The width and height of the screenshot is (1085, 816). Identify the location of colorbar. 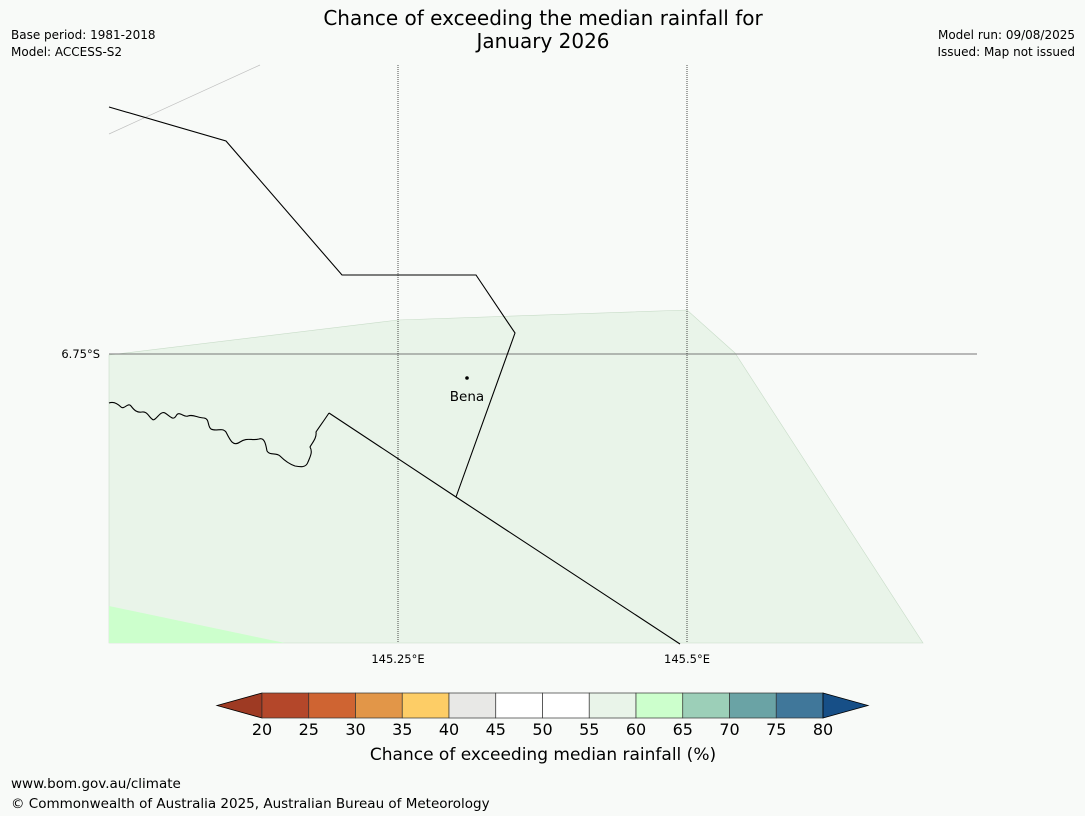
(542, 705).